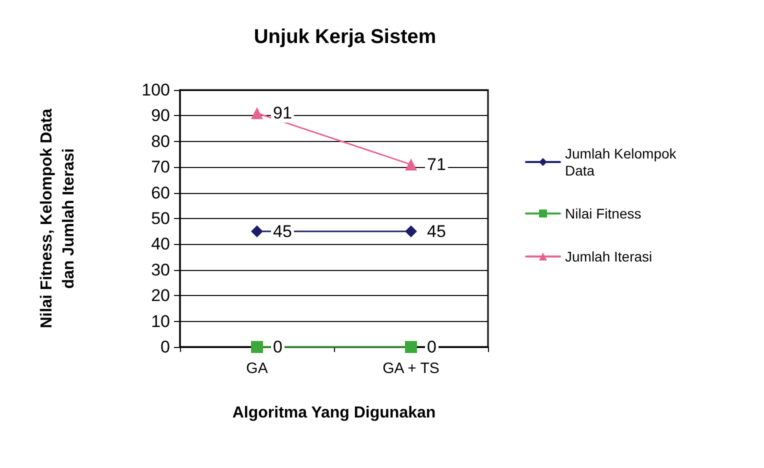 This screenshot has height=468, width=764. Describe the element at coordinates (160, 141) in the screenshot. I see `y-tick-label: 80` at that location.